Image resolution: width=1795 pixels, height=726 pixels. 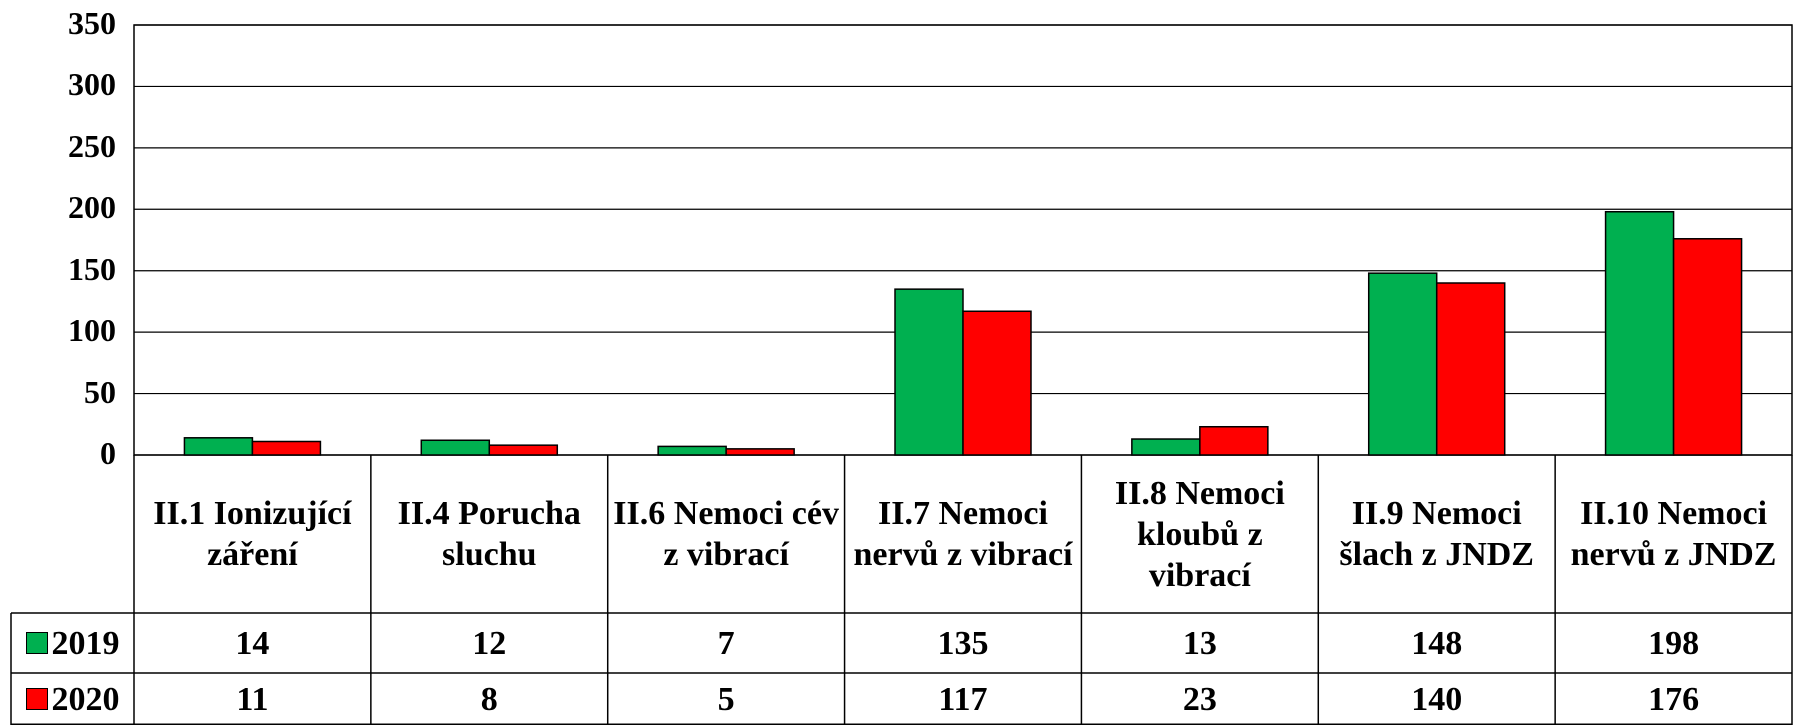 I want to click on table-value: 8, so click(x=489, y=699).